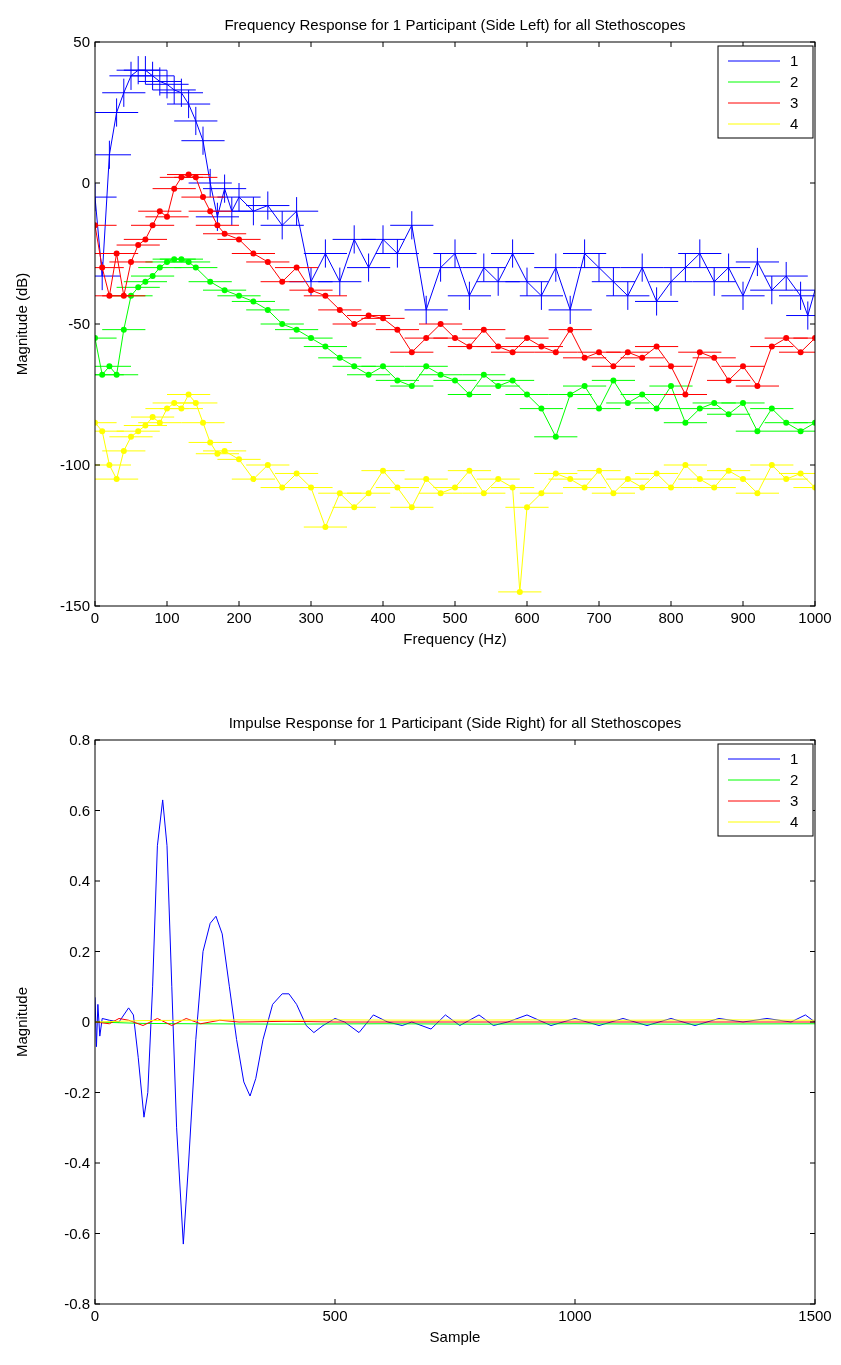 Image resolution: width=841 pixels, height=1365 pixels. What do you see at coordinates (527, 617) in the screenshot?
I see `x-tick-label: 600` at bounding box center [527, 617].